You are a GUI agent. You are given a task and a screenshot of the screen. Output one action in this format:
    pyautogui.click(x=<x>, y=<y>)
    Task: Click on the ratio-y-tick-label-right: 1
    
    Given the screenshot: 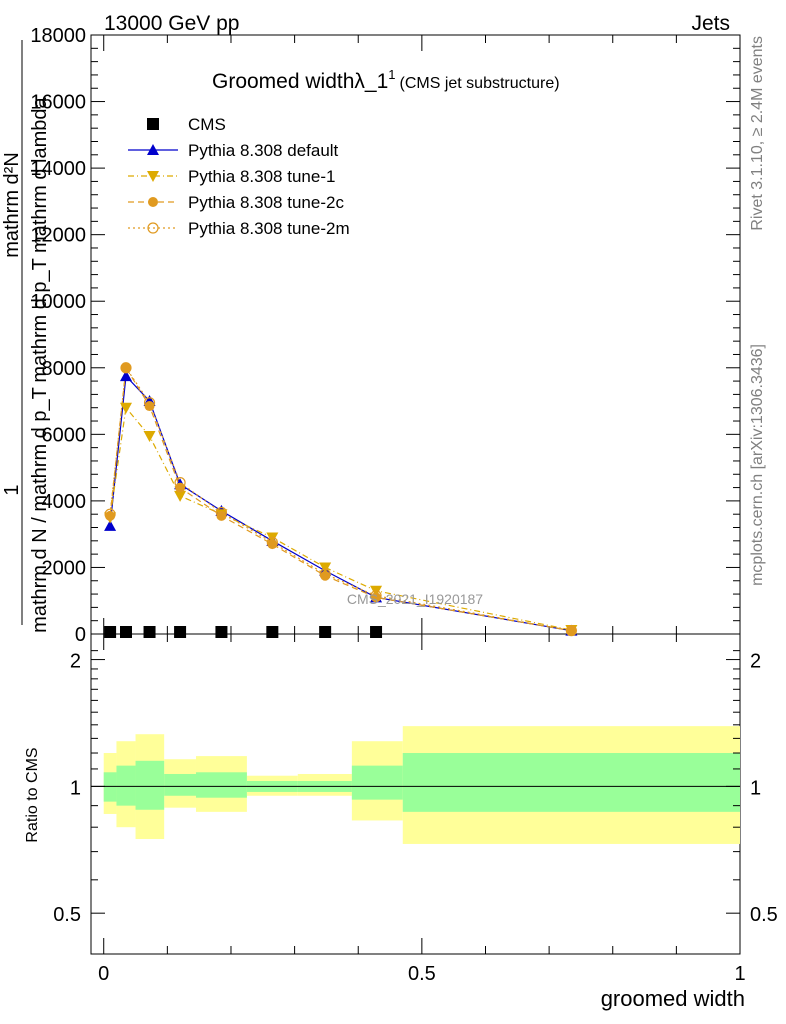 What is the action you would take?
    pyautogui.click(x=755, y=788)
    